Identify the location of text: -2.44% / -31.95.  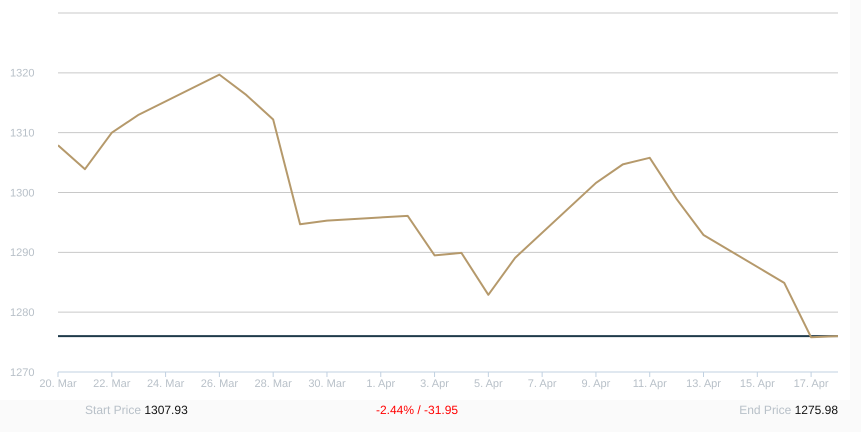
(417, 410).